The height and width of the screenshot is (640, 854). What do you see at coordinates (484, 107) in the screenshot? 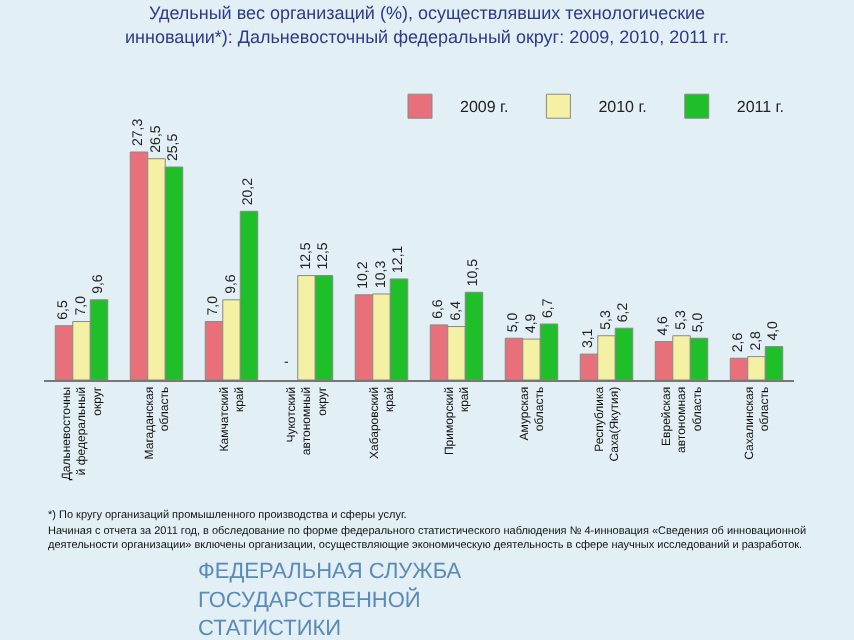
I see `legend-label: 2009 г.` at bounding box center [484, 107].